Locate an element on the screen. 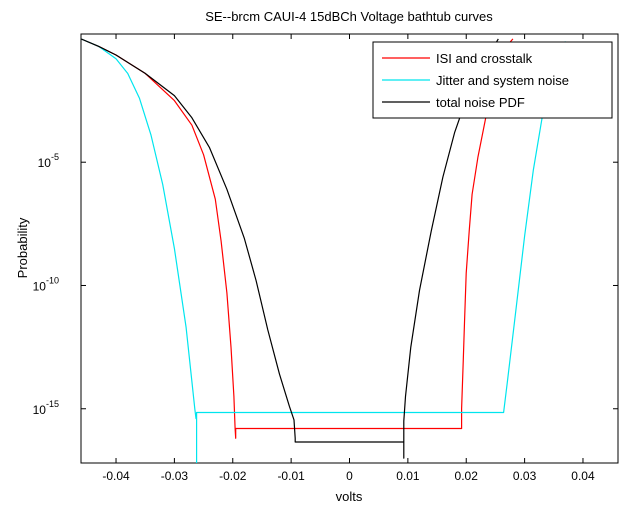 The width and height of the screenshot is (619, 509). x-tick-label: -0.02 is located at coordinates (233, 476).